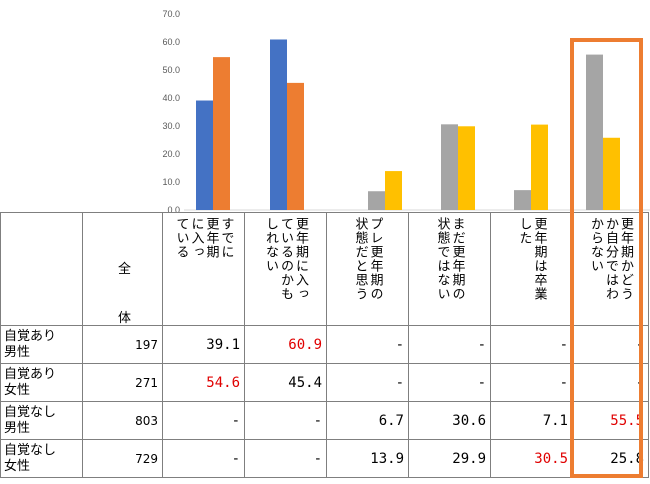 Image resolution: width=650 pixels, height=484 pixels. I want to click on col-header-5: 更年期は卒業 した, so click(531, 269).